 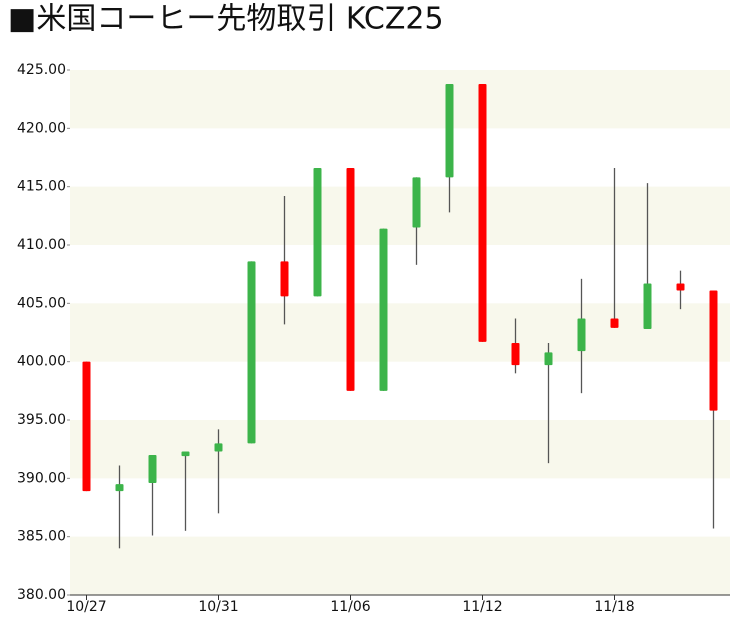 What do you see at coordinates (41, 128) in the screenshot?
I see `y-tick-label: 420.00` at bounding box center [41, 128].